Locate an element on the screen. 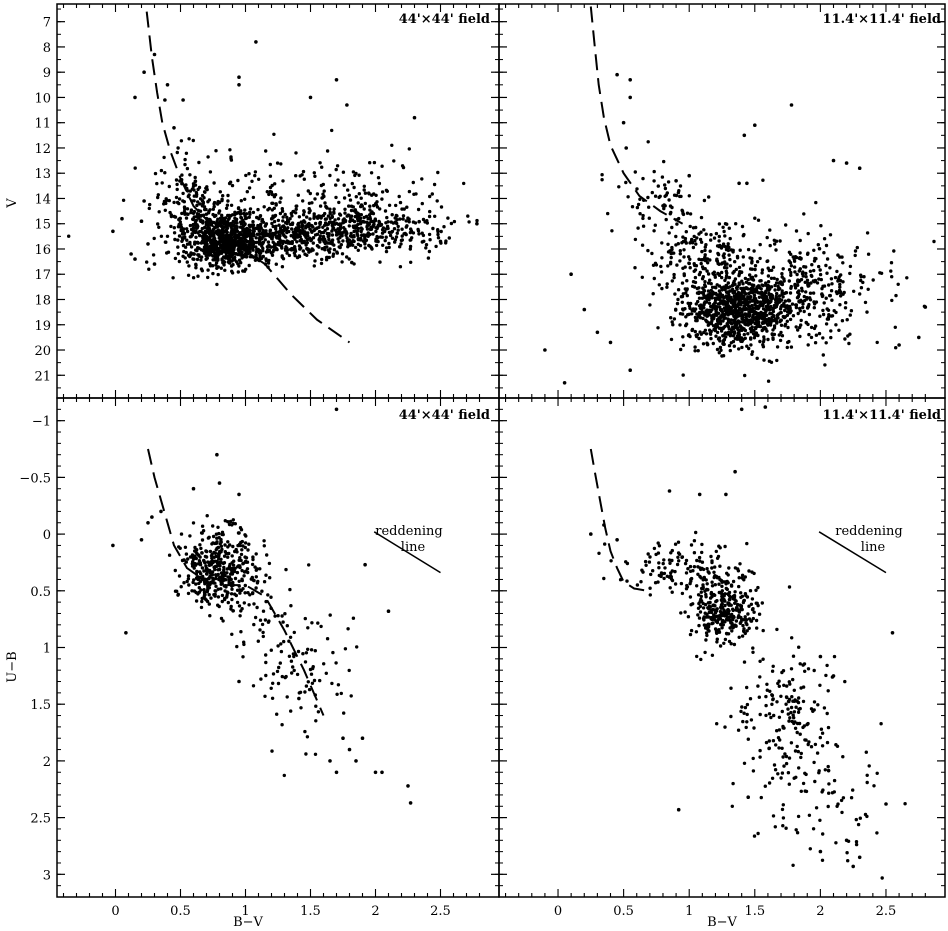 Image resolution: width=948 pixels, height=931 pixels. intrinsic-sequence-curve is located at coordinates (636, 115).